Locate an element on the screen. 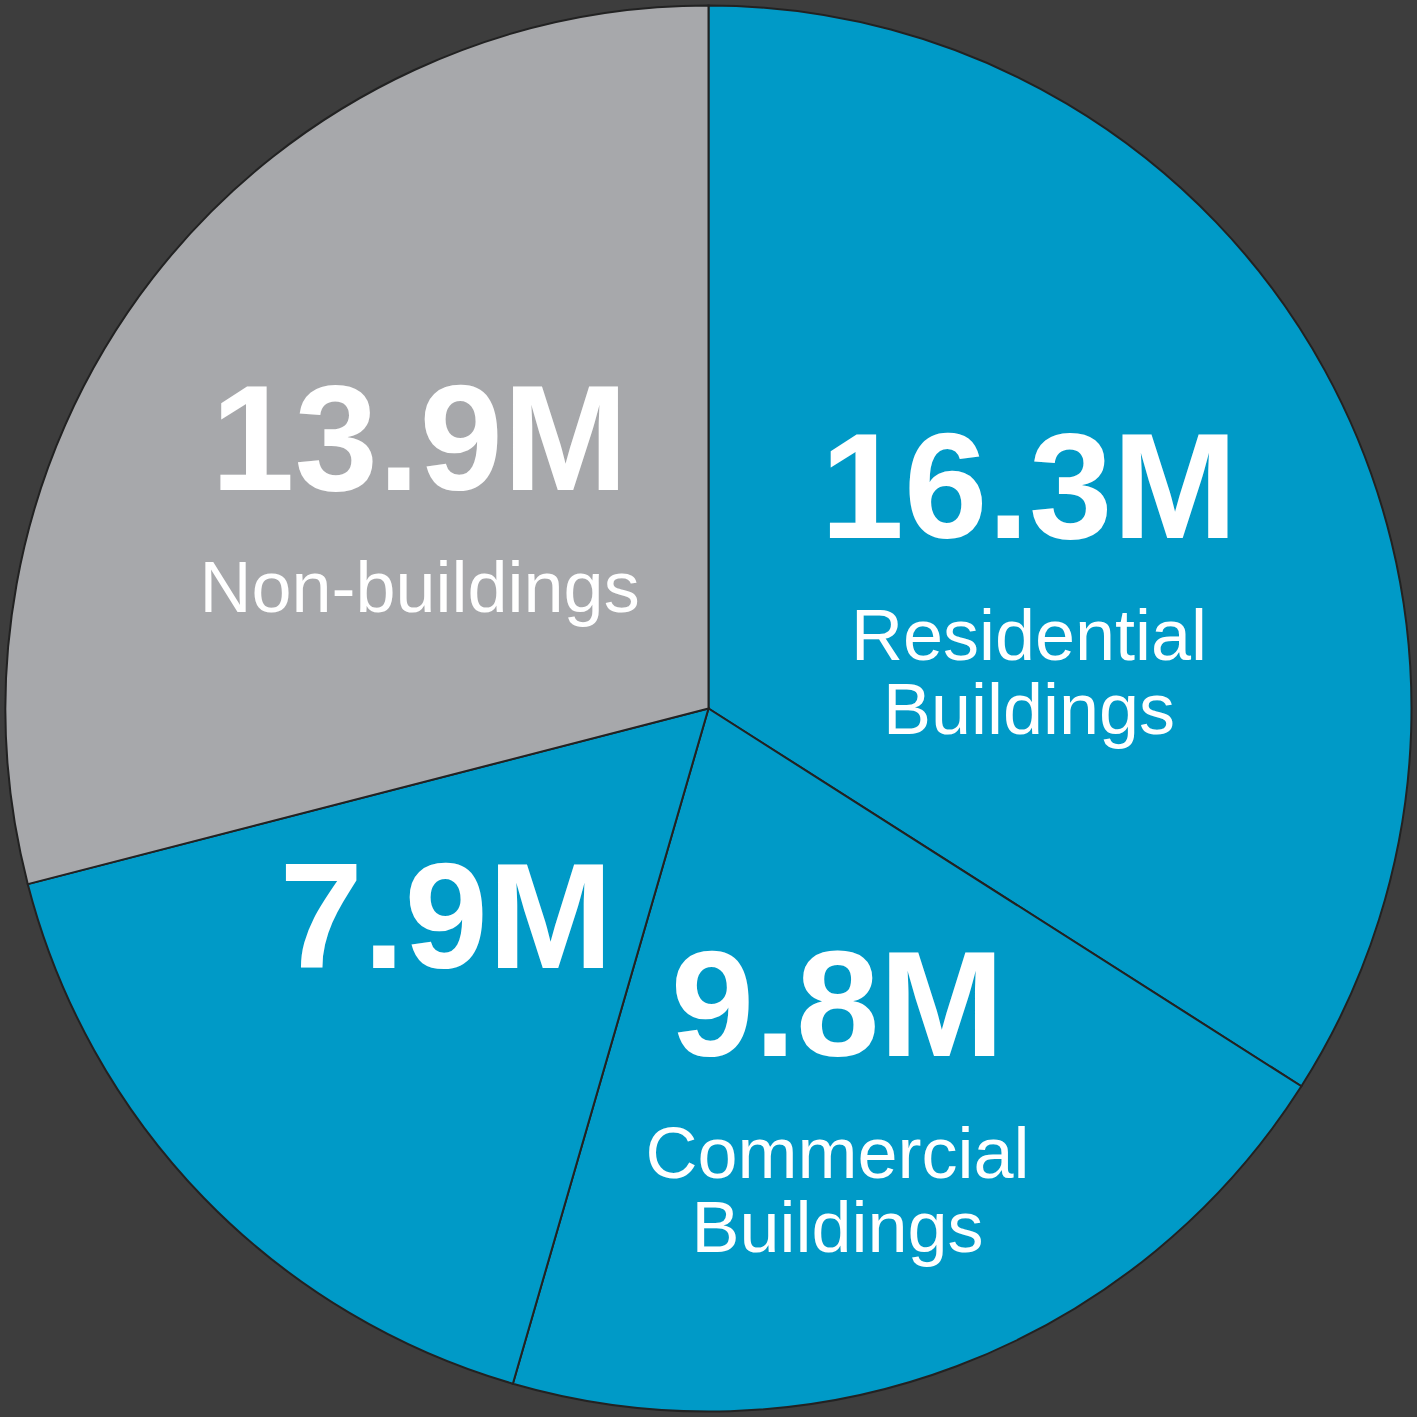 The height and width of the screenshot is (1417, 1417). slice-label: Commercial Buildings is located at coordinates (837, 1189).